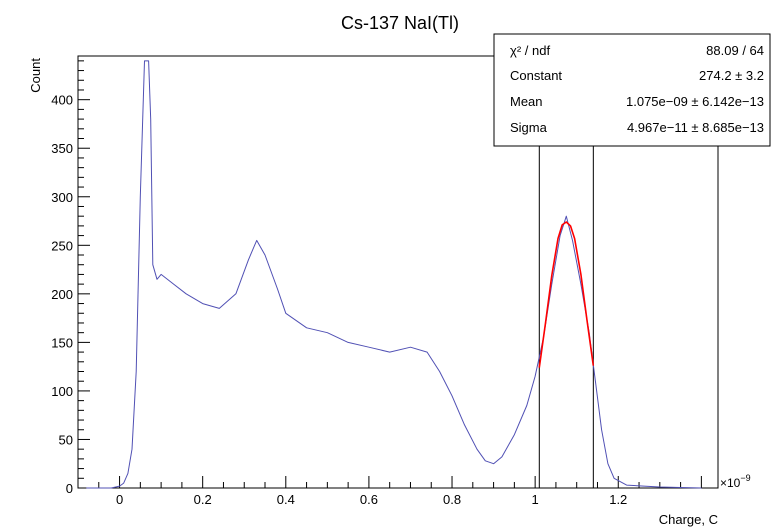 The image size is (780, 530). Describe the element at coordinates (637, 50) in the screenshot. I see `stats-row-chi2: χ² / ndf 88.09 / 64` at that location.